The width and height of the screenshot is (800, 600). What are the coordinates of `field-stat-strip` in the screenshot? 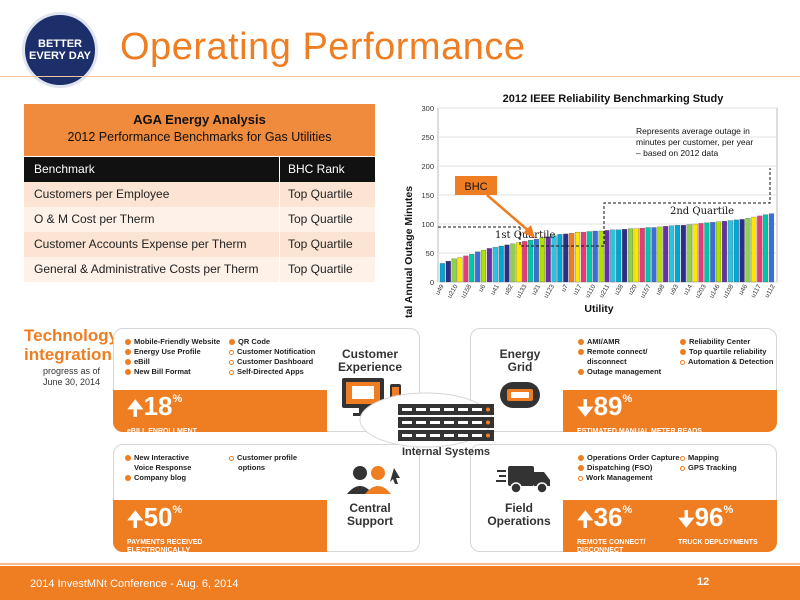 It's located at (670, 526).